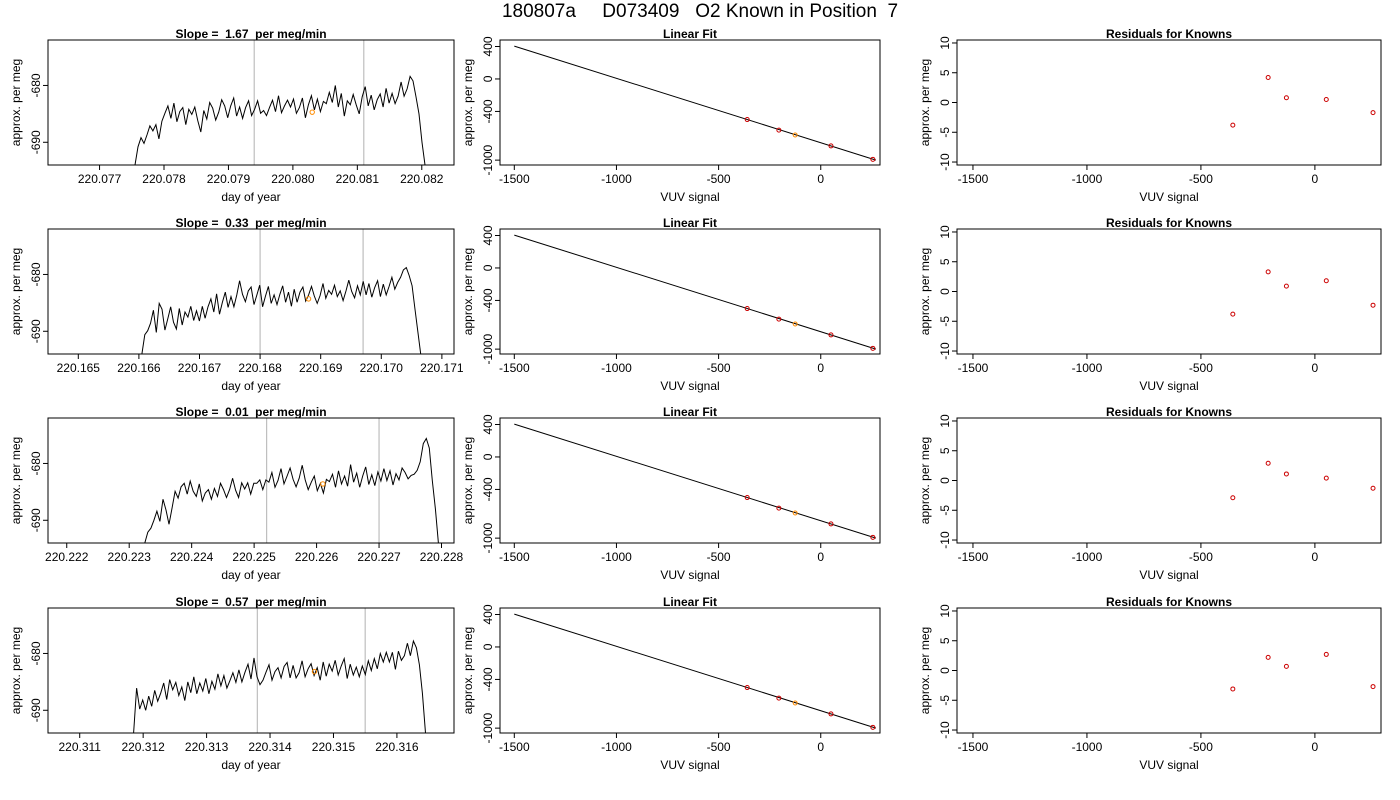  I want to click on main-title: 180807a D073409 O2 Known in Position 7, so click(700, 11).